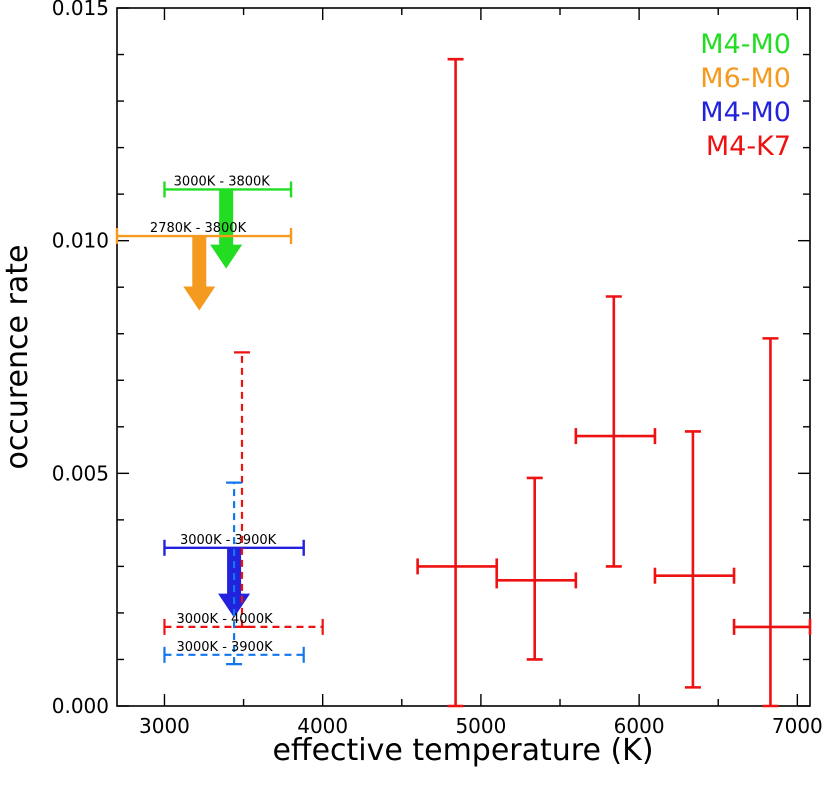 The height and width of the screenshot is (793, 828). I want to click on upper-limit-orange: 2780K - 3800K, so click(204, 266).